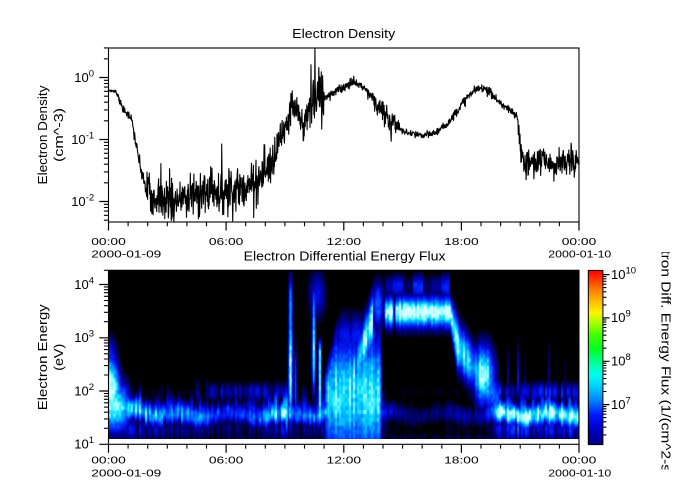 The image size is (687, 492). Describe the element at coordinates (58, 135) in the screenshot. I see `svg-text: (cm^-3)` at that location.